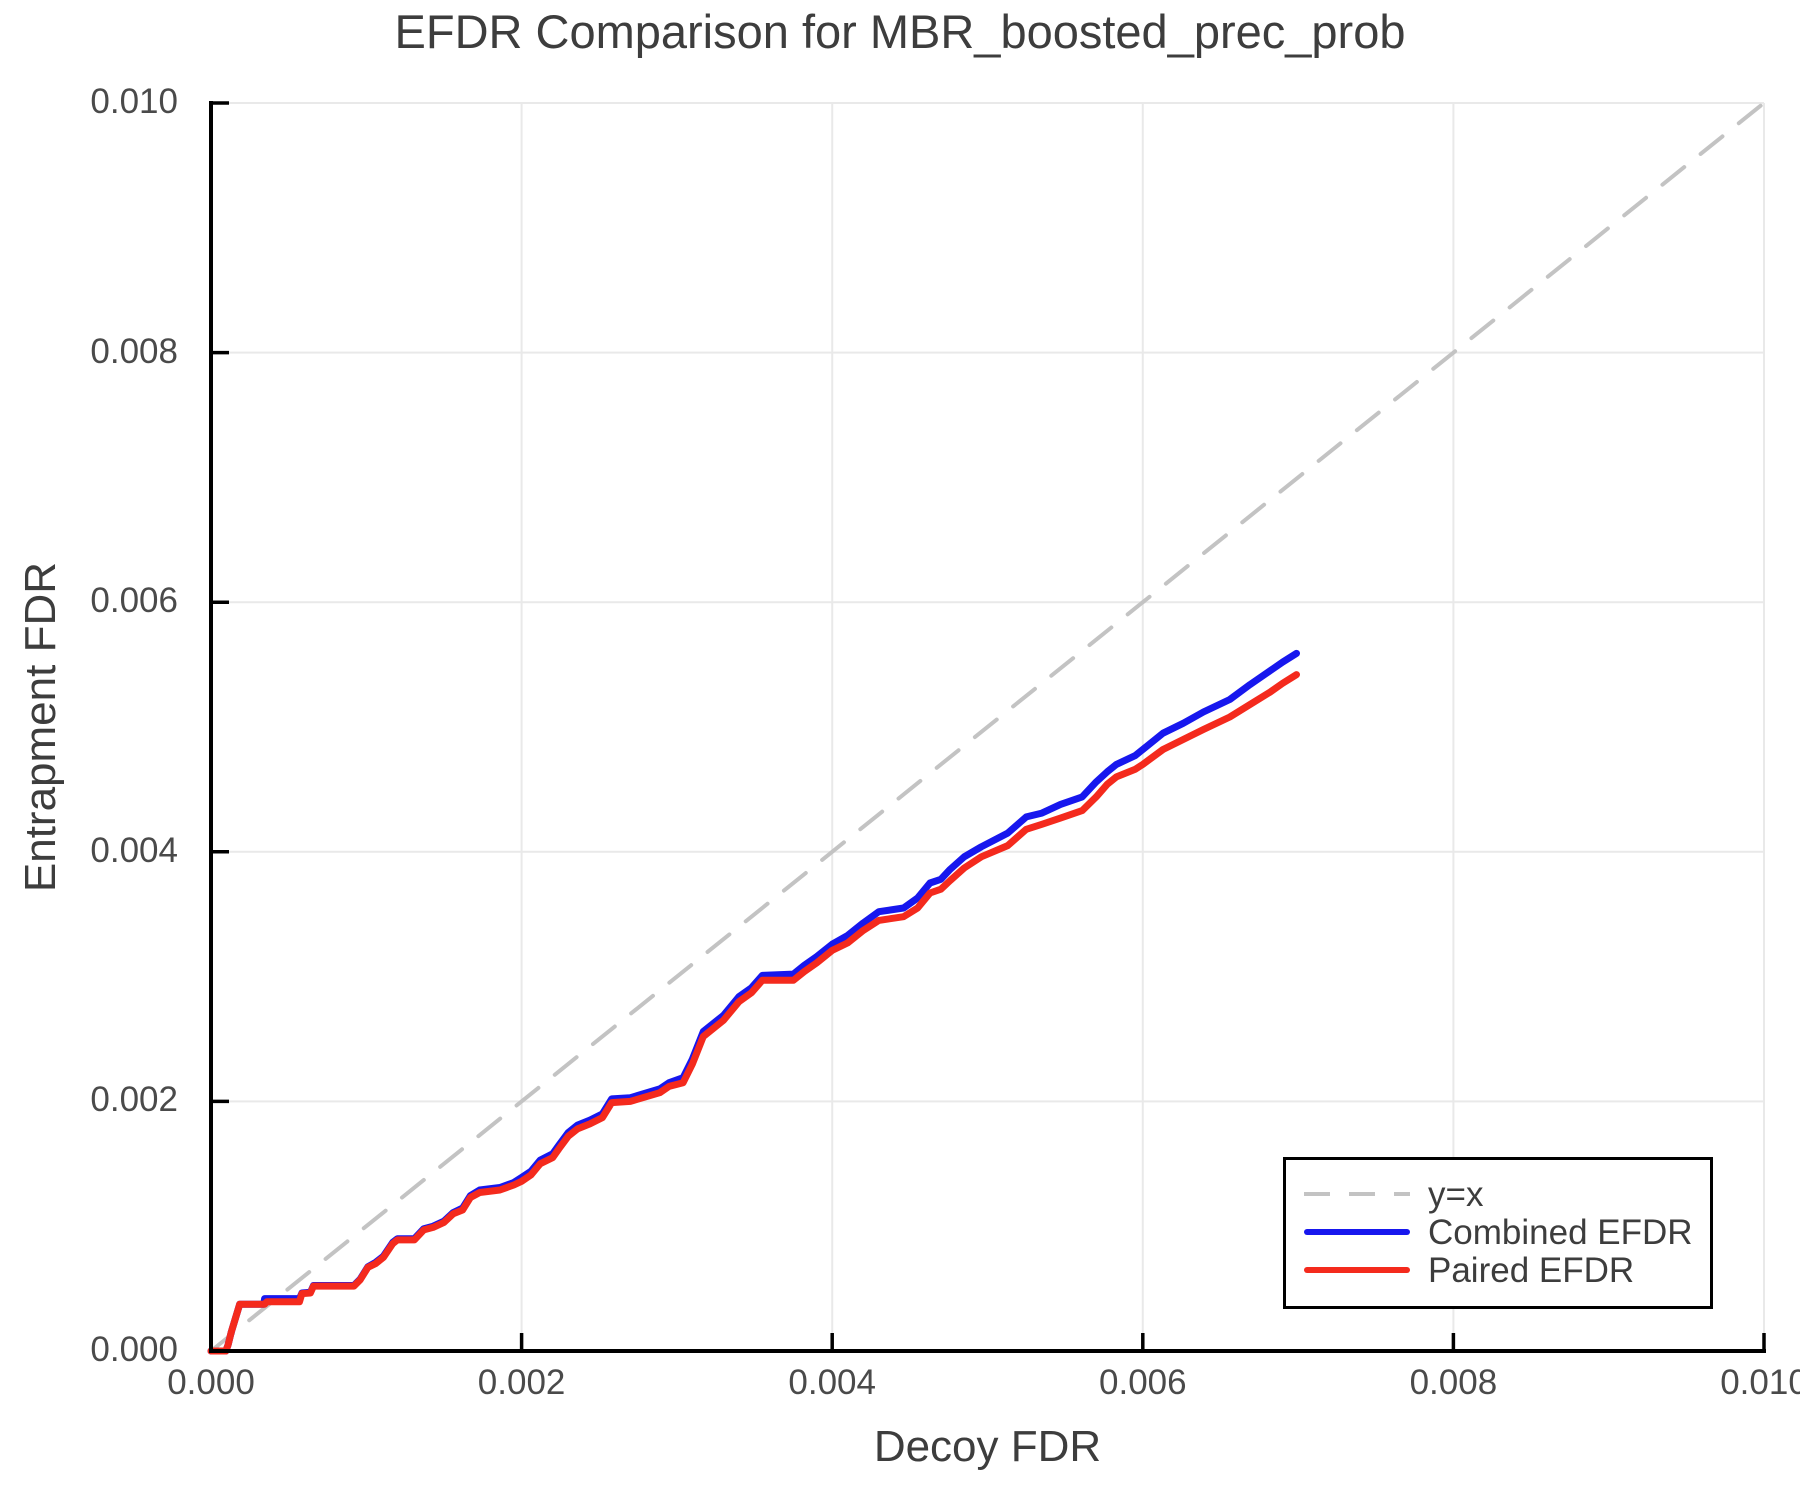  I want to click on legend-row-paired-efdr: Paired EFDR, so click(1507, 1270).